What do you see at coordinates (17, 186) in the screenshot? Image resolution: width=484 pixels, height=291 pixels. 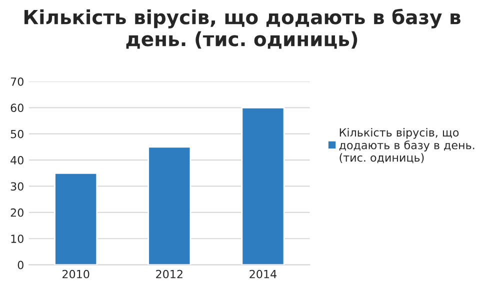 I see `y-tick-label: 30` at bounding box center [17, 186].